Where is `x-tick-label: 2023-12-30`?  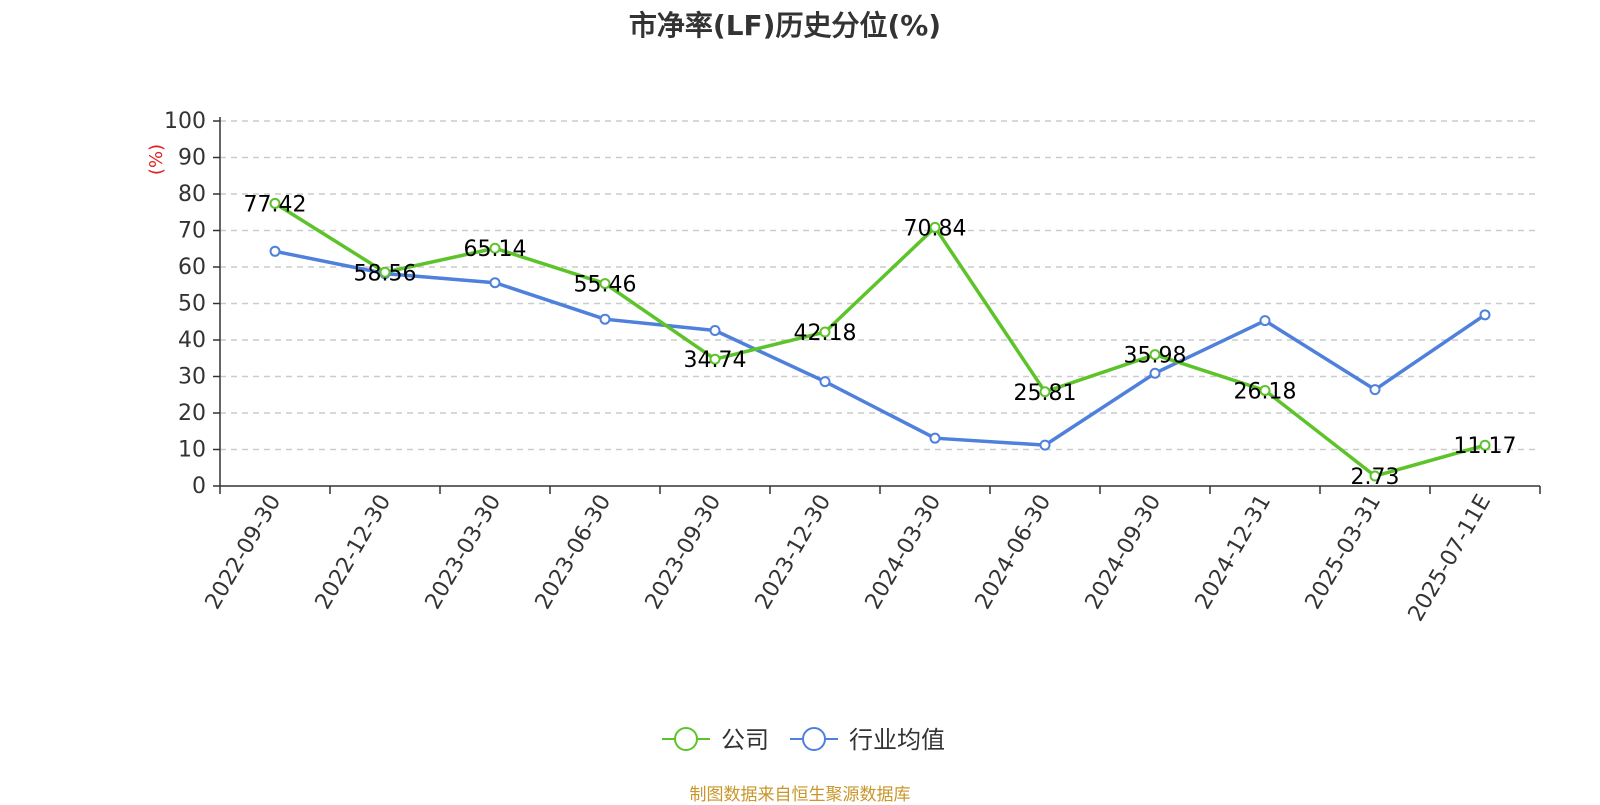
x-tick-label: 2023-12-30 is located at coordinates (794, 552).